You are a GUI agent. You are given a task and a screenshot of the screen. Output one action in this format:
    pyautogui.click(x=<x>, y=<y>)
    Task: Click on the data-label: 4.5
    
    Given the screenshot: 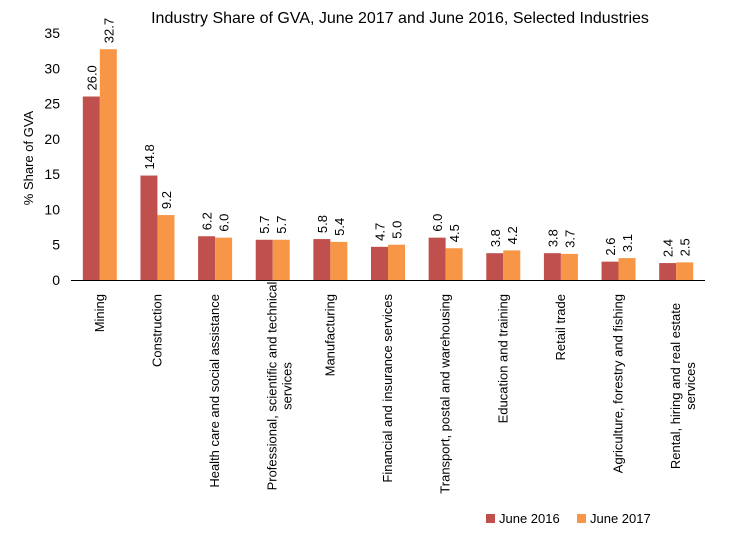 What is the action you would take?
    pyautogui.click(x=454, y=233)
    